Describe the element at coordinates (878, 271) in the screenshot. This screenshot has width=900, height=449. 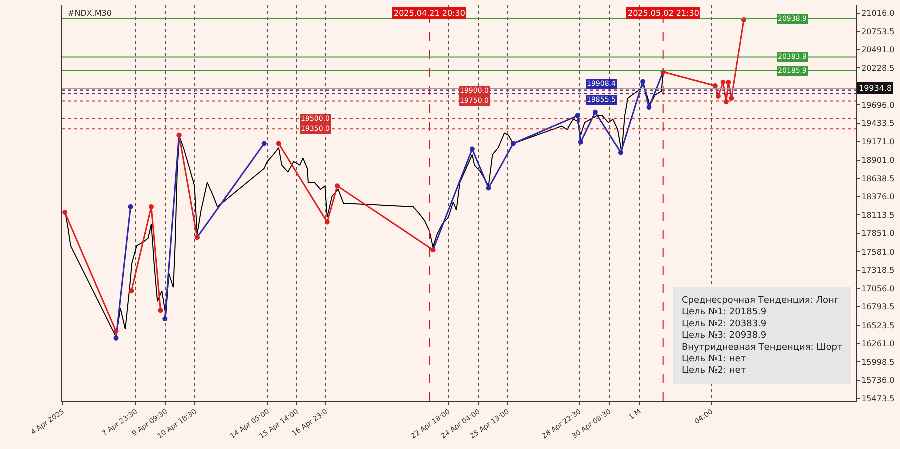
I see `y-tick-label: 17318.5` at that location.